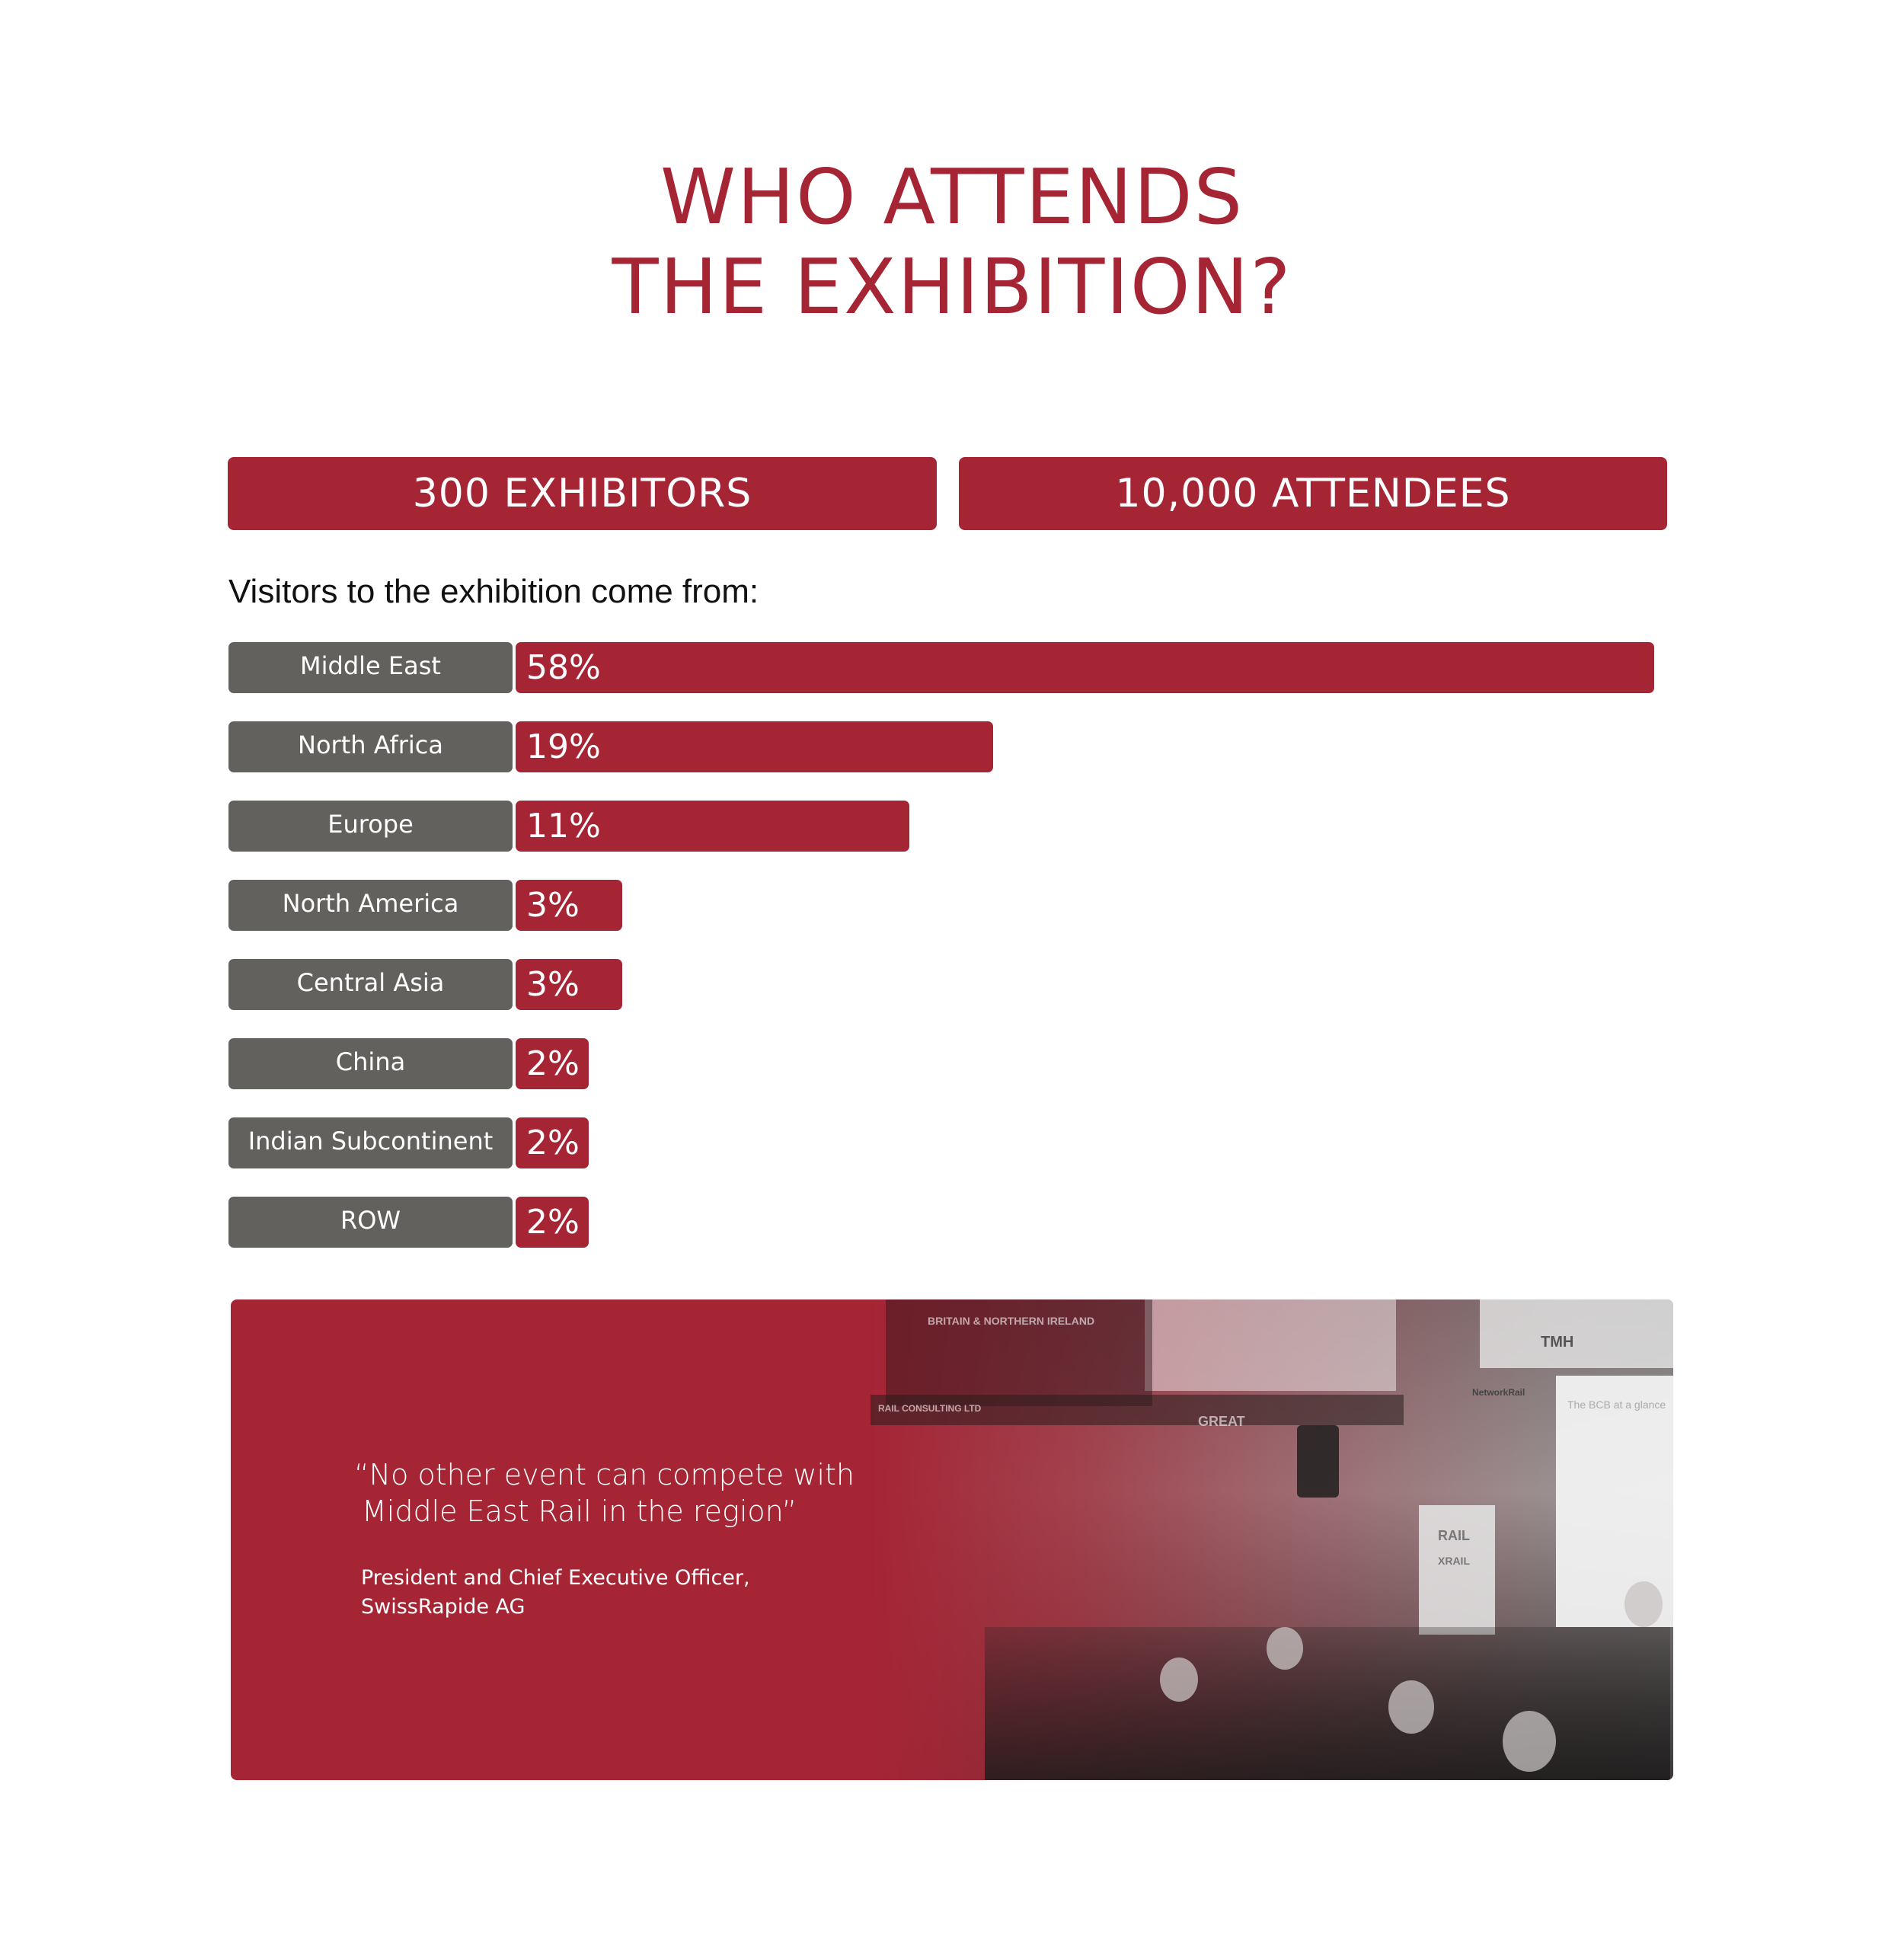 This screenshot has width=1904, height=1934. Describe the element at coordinates (444, 1607) in the screenshot. I see `attribution-company: SwissRapide AG` at that location.